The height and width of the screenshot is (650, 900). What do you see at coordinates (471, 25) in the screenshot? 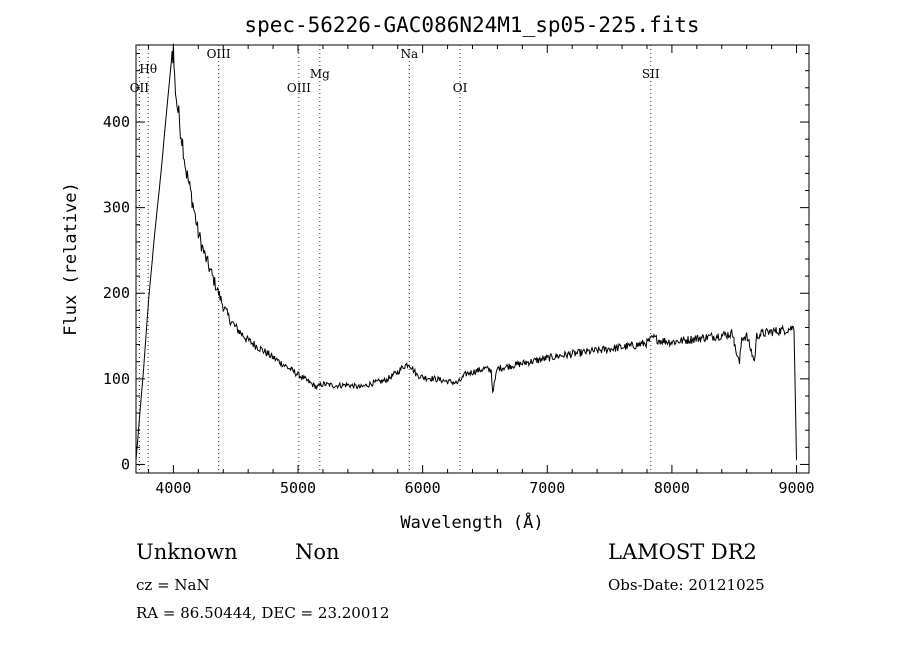
I see `chart-title: spec-56226-GAC086N24M1_sp05-225.fits` at bounding box center [471, 25].